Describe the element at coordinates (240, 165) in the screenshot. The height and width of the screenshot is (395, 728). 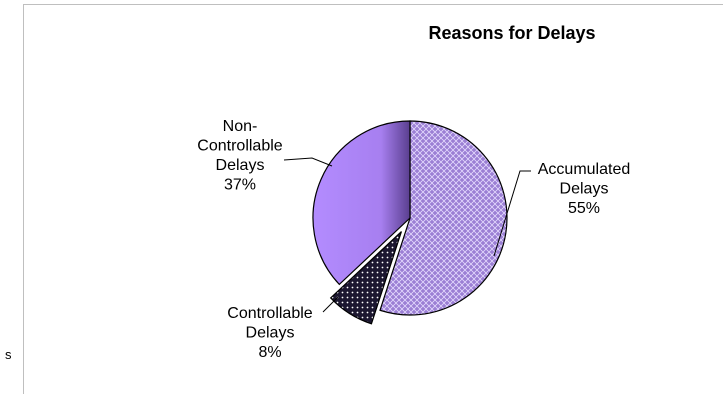
I see `label-non-controllable-delays-line: Delays` at that location.